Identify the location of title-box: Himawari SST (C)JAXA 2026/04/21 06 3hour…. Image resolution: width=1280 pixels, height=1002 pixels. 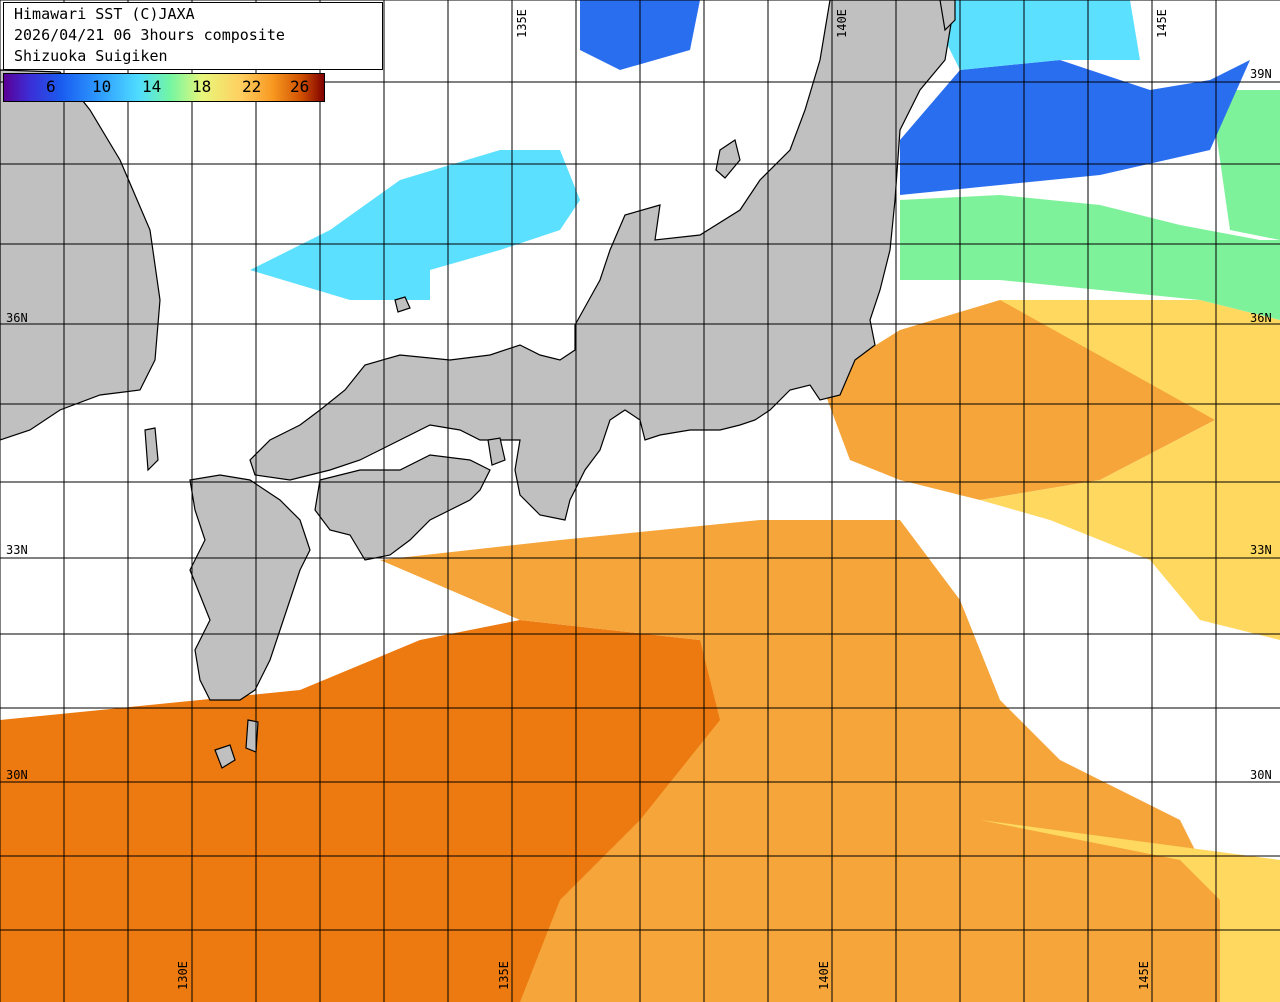
(193, 36).